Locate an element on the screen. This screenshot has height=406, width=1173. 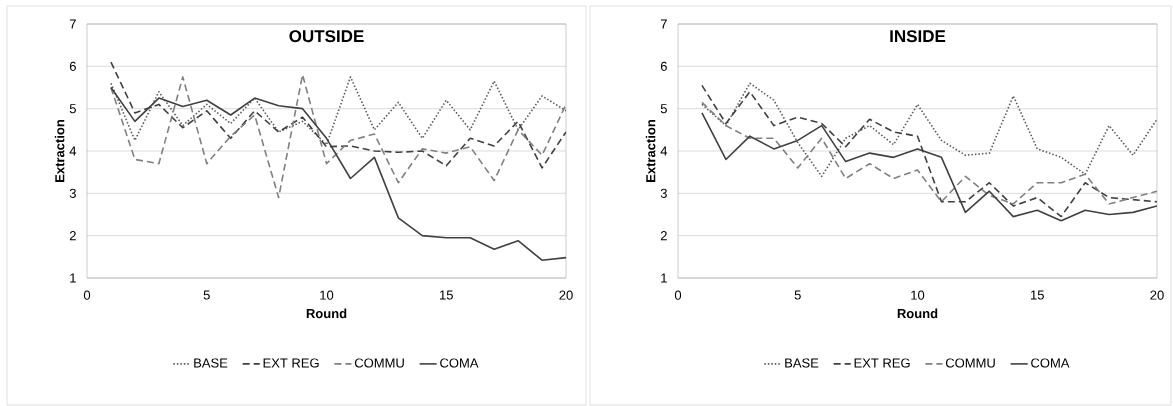
chart-title: INSIDE is located at coordinates (918, 36).